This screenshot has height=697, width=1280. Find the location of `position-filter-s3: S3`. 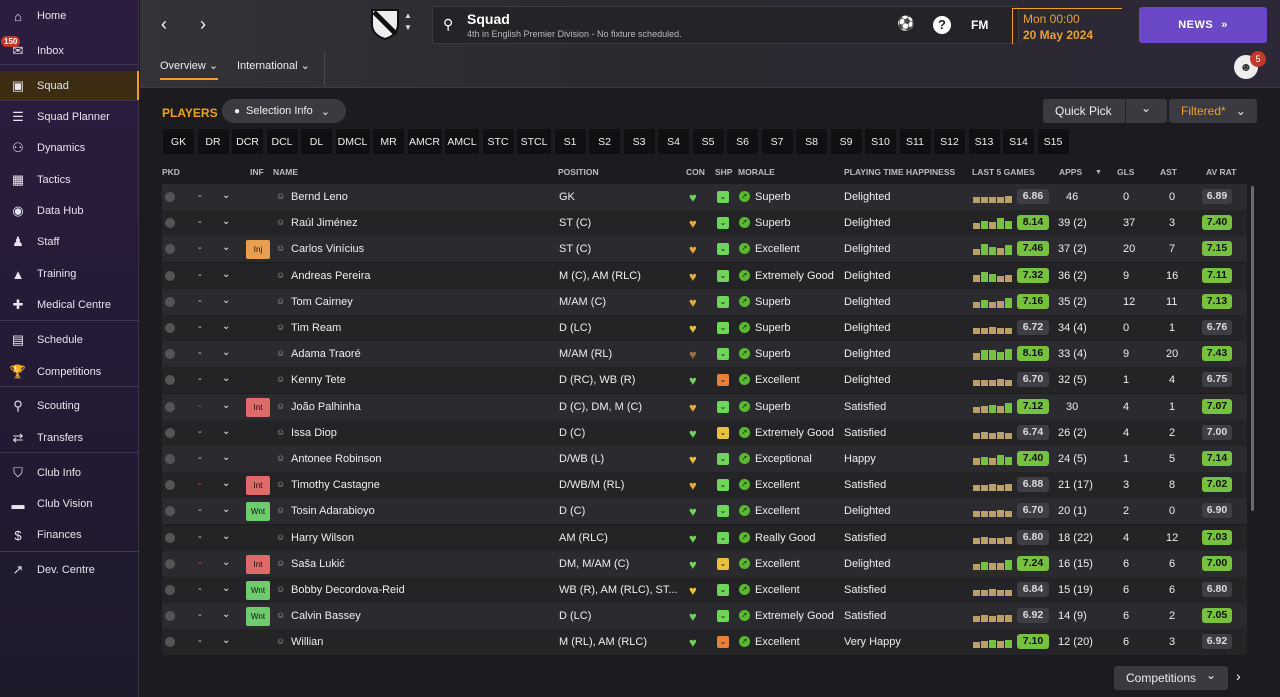

position-filter-s3: S3 is located at coordinates (639, 141).